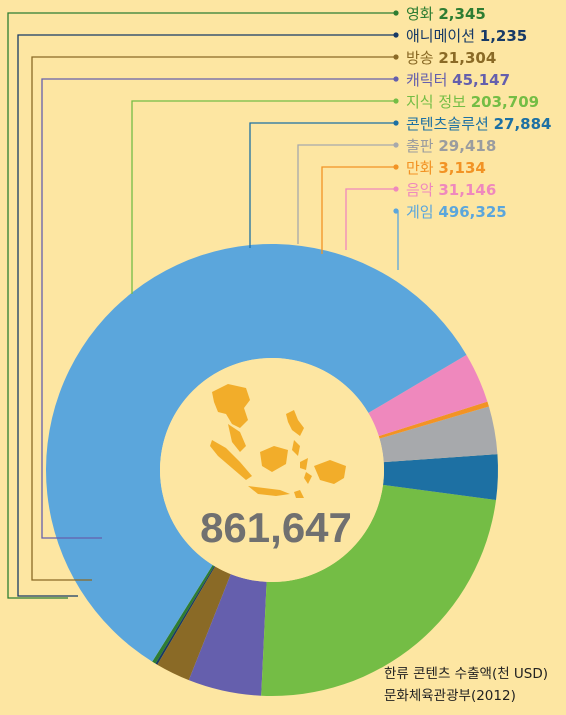  I want to click on southeast-asia-map-icon, so click(278, 441).